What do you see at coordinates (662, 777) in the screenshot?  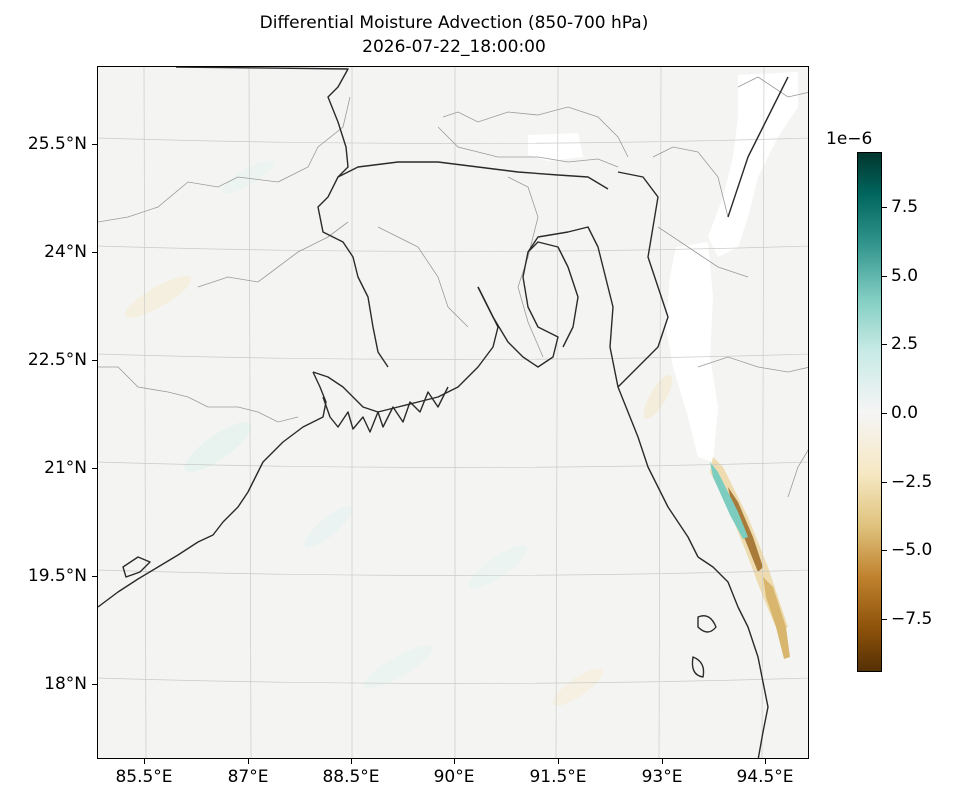 I see `lon-tick-label: 93°E` at bounding box center [662, 777].